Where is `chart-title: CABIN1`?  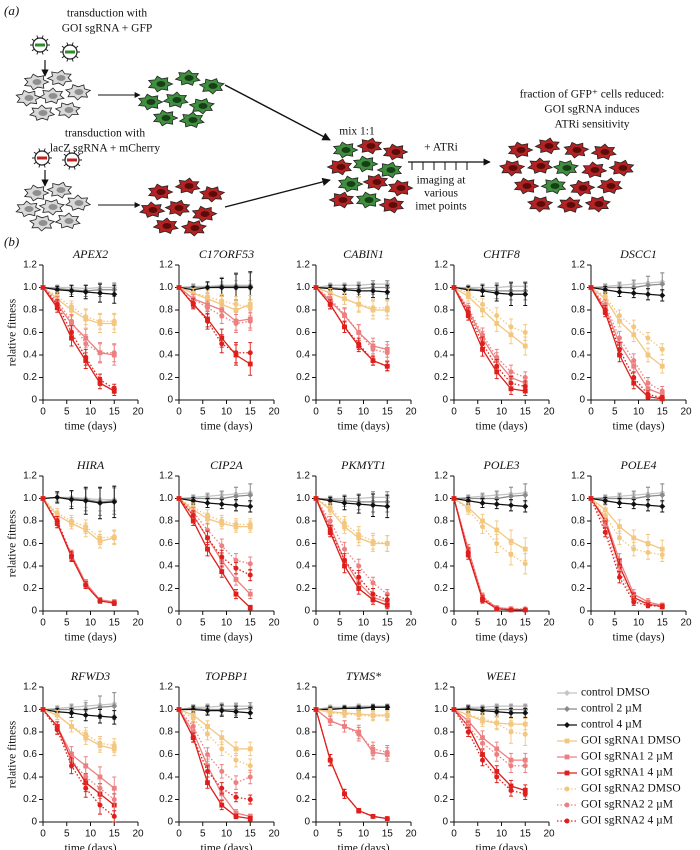 chart-title: CABIN1 is located at coordinates (363, 254).